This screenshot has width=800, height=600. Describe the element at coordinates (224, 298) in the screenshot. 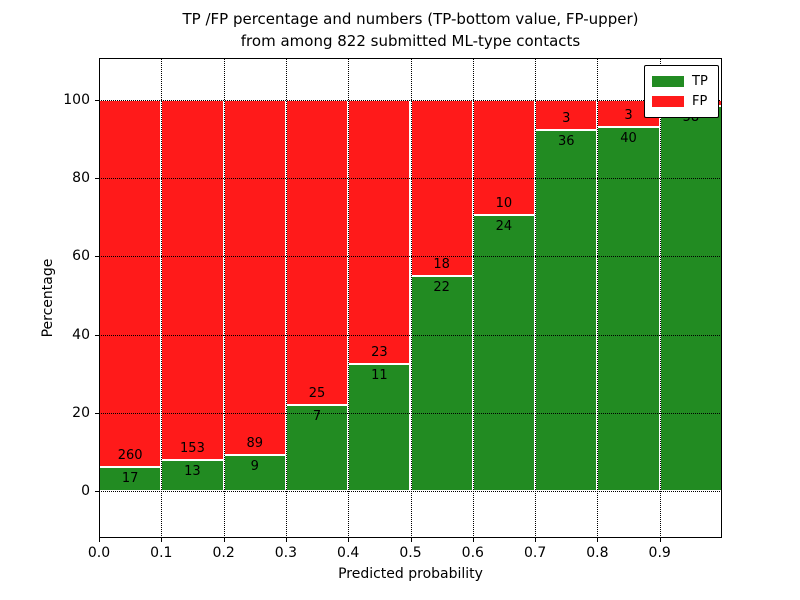

I see `gridline-x-0.2` at that location.